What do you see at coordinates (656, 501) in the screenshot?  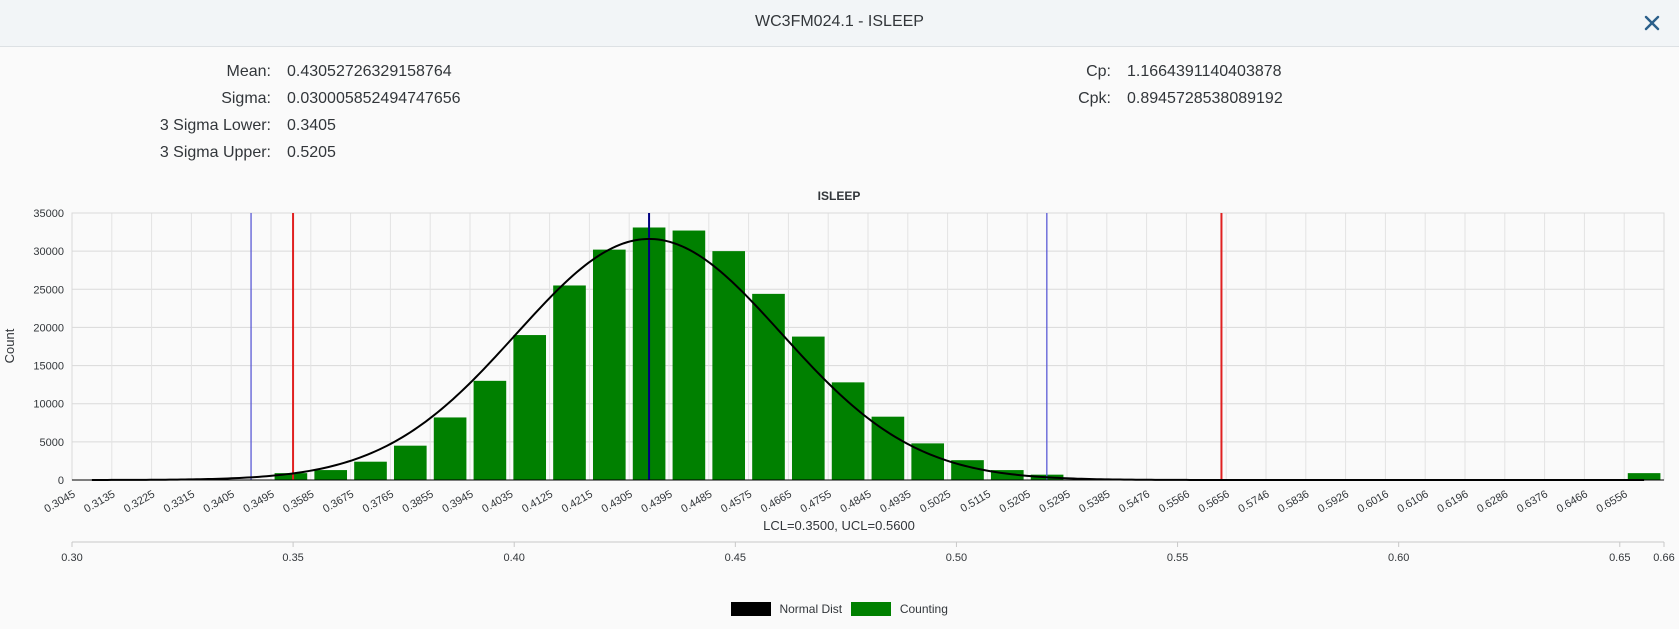 I see `x-tick-label: 0.4395` at bounding box center [656, 501].